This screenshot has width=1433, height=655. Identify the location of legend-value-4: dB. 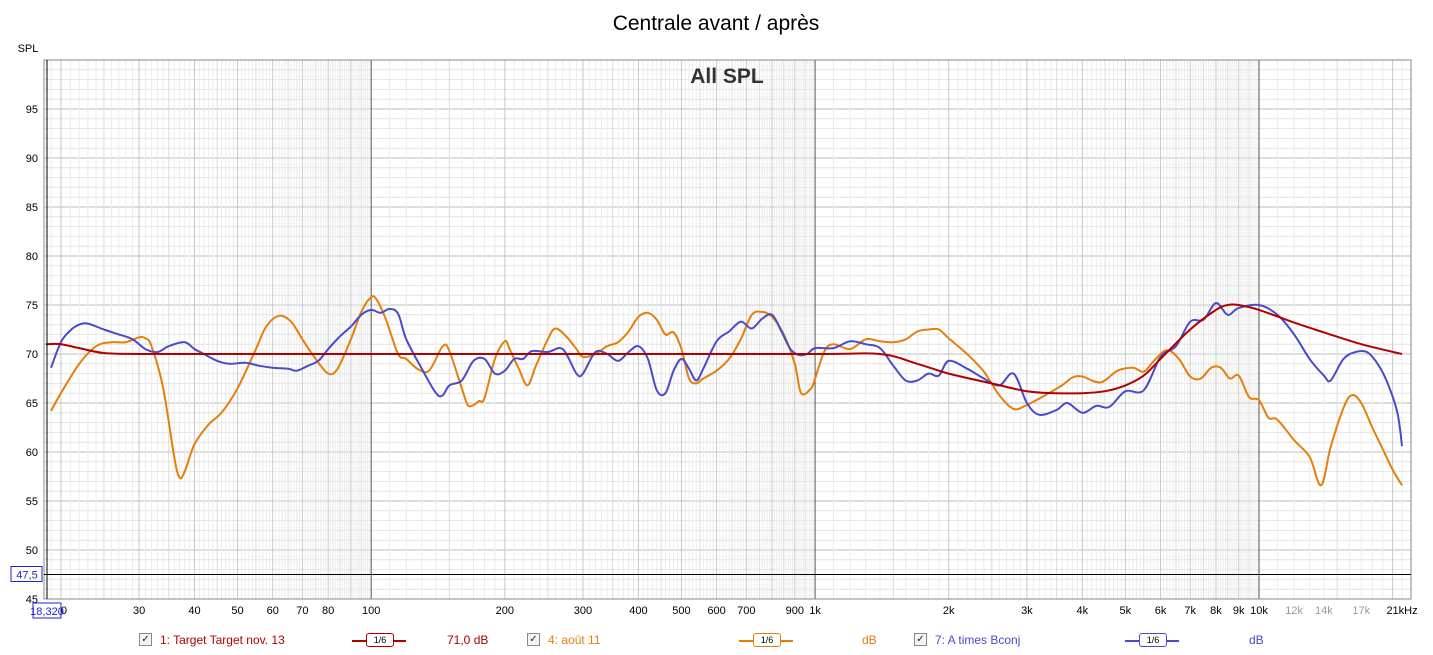
(869, 640).